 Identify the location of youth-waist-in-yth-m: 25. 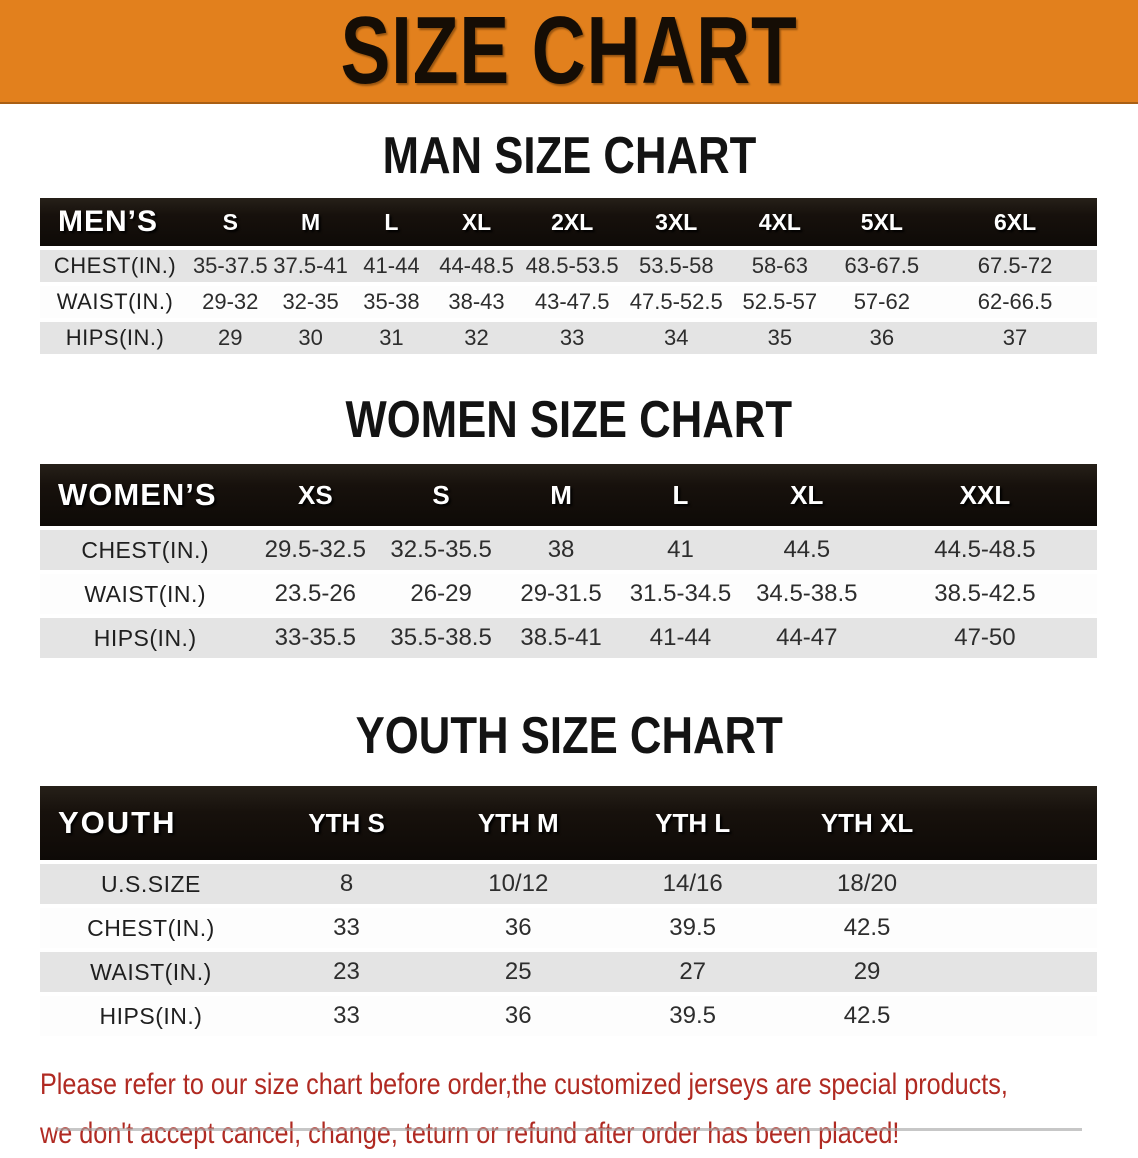
(518, 970).